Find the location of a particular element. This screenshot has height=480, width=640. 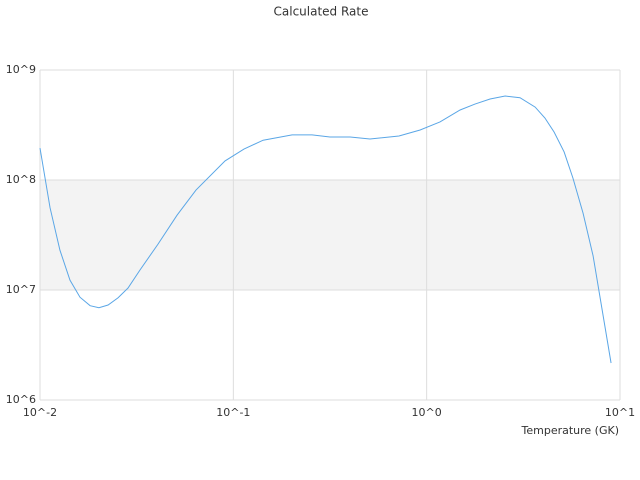

y-tick-label: 10^6 is located at coordinates (21, 399).